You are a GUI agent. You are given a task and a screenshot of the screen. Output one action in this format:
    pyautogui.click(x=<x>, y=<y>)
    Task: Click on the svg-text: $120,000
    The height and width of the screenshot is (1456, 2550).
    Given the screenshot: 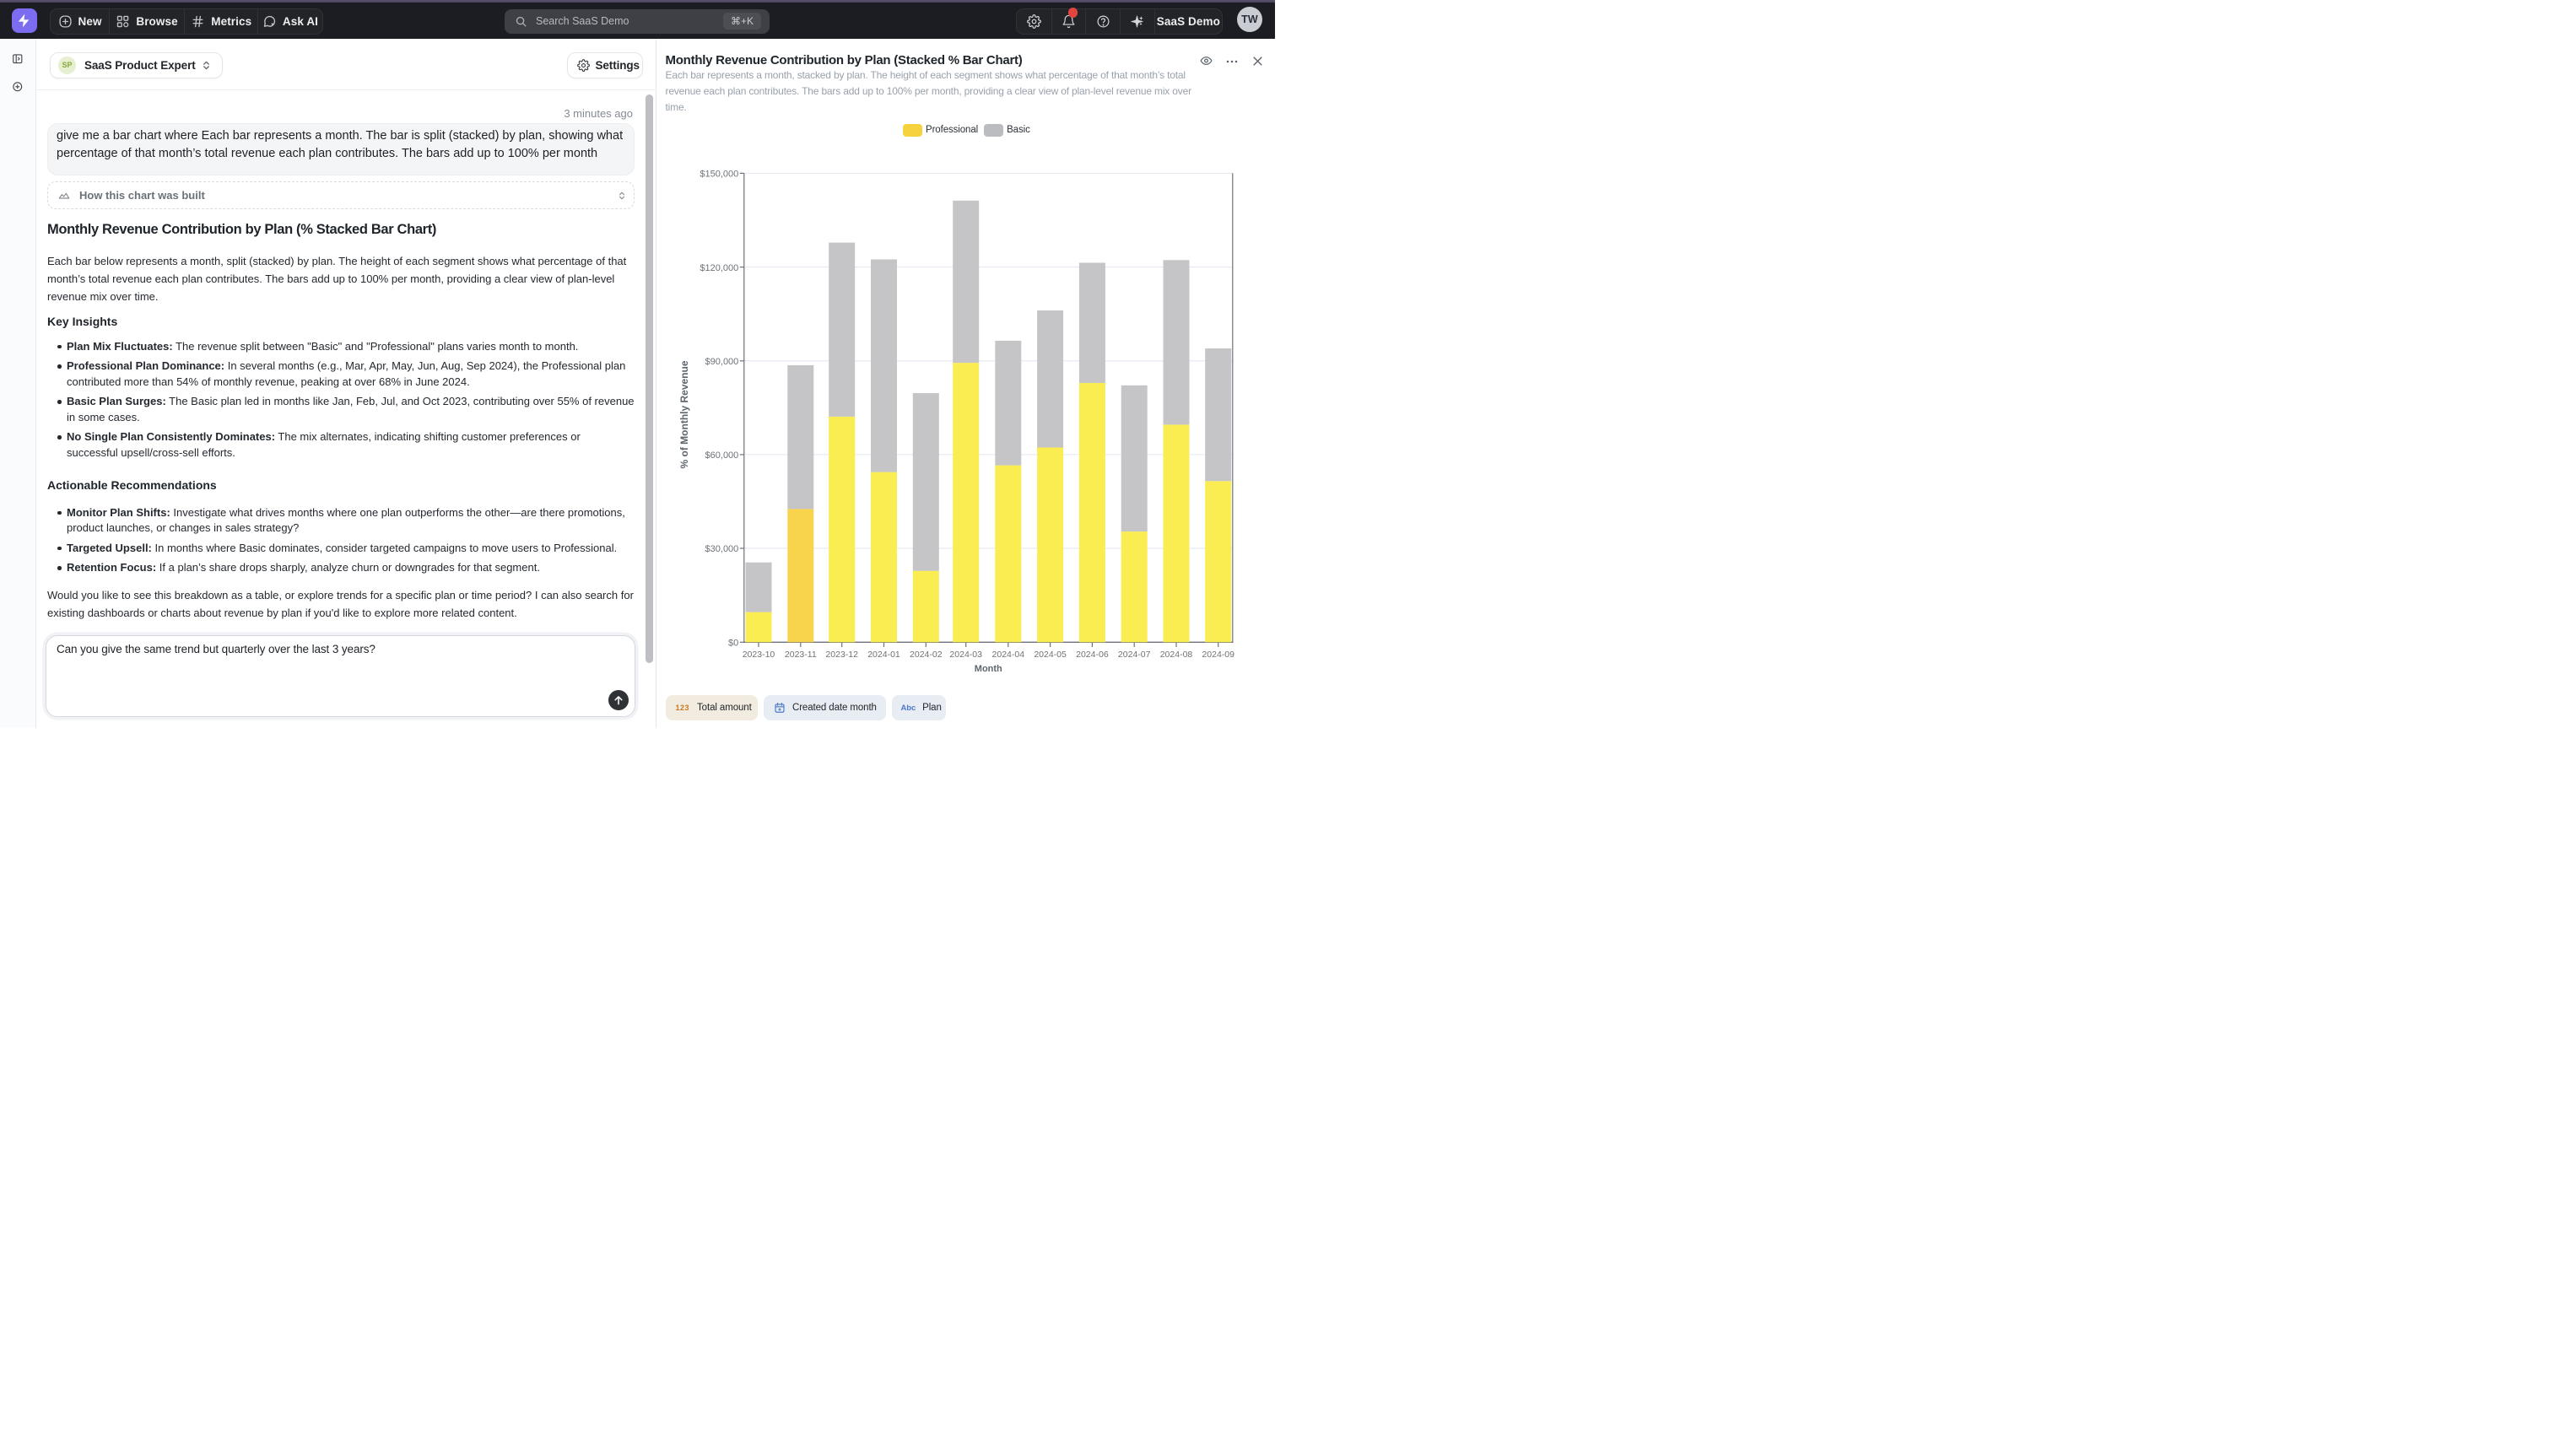 What is the action you would take?
    pyautogui.click(x=719, y=268)
    